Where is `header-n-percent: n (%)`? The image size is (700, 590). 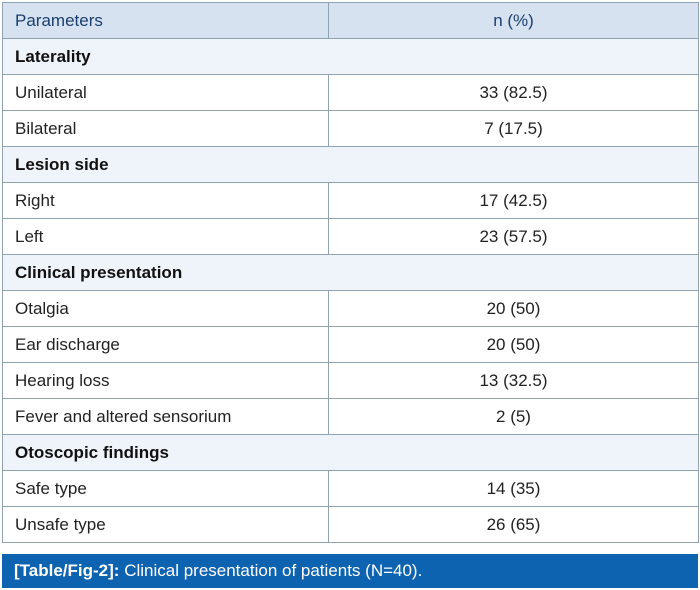 header-n-percent: n (%) is located at coordinates (513, 20).